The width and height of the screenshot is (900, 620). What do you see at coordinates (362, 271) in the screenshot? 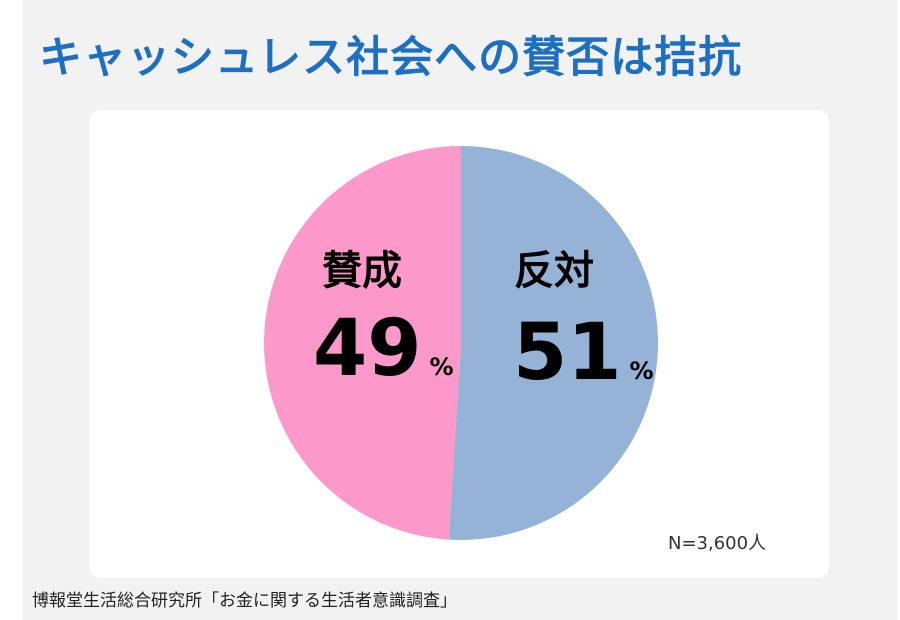
I see `category-label-agree: 賛成` at bounding box center [362, 271].